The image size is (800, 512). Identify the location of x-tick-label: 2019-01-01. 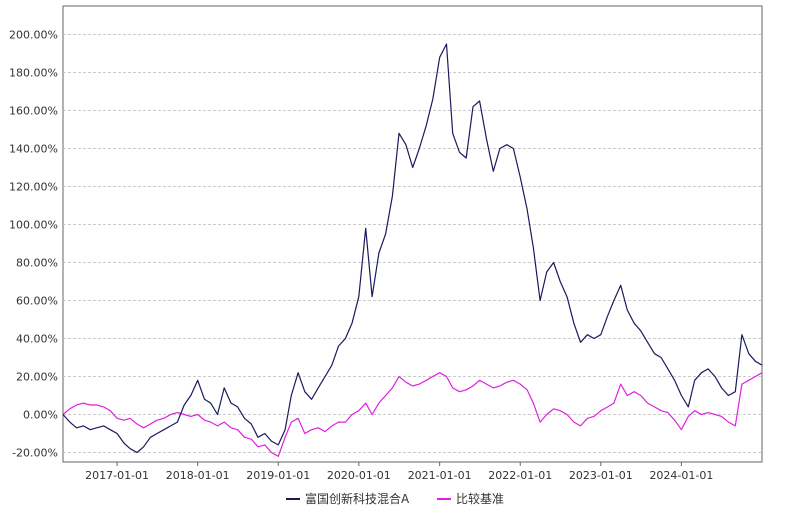
(278, 475).